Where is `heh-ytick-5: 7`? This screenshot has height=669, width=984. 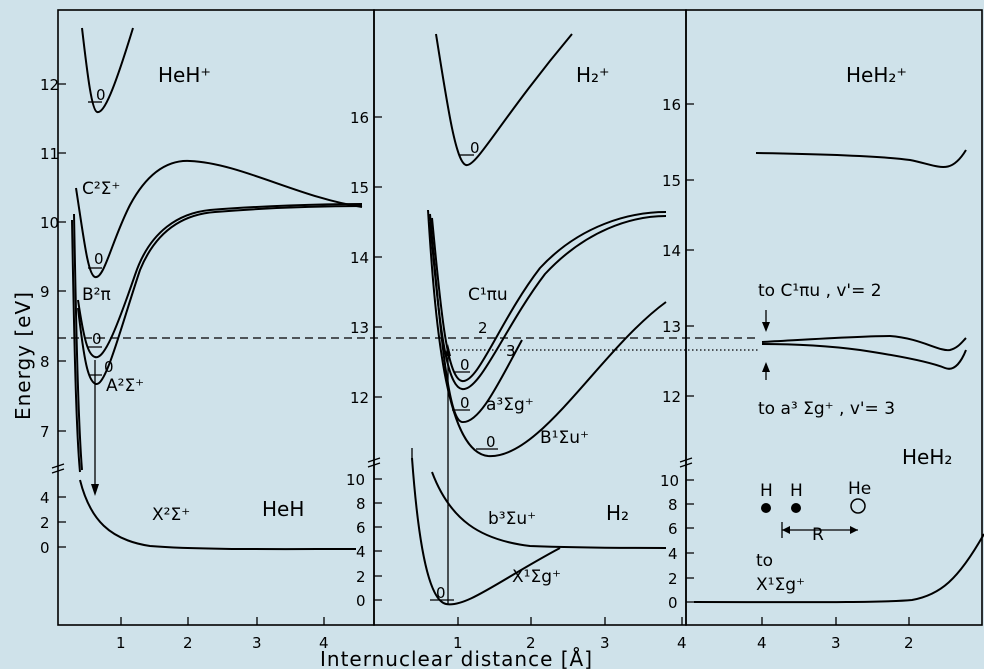
heh-ytick-5: 7 is located at coordinates (45, 432).